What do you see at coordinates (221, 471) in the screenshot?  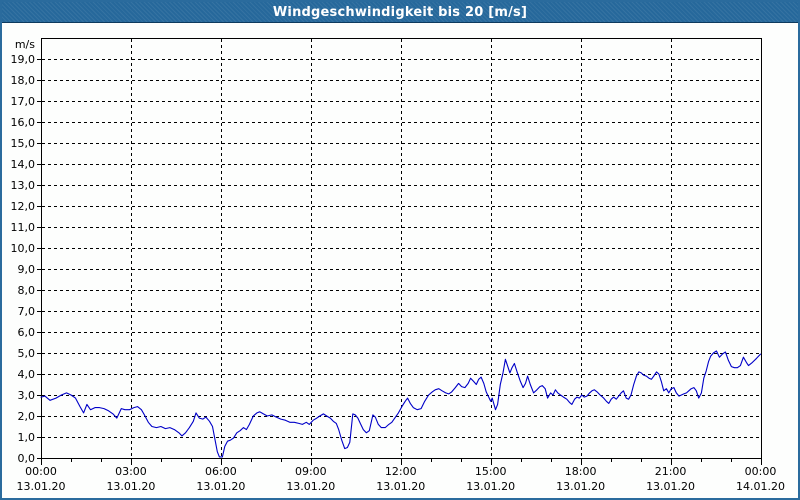 I see `x-tick-time-label: 06:00` at bounding box center [221, 471].